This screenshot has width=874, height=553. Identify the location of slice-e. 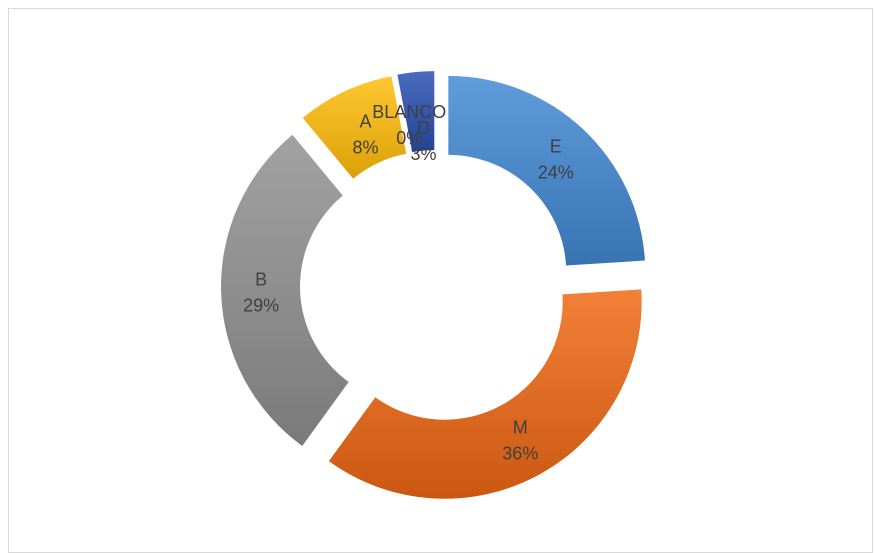
(546, 170).